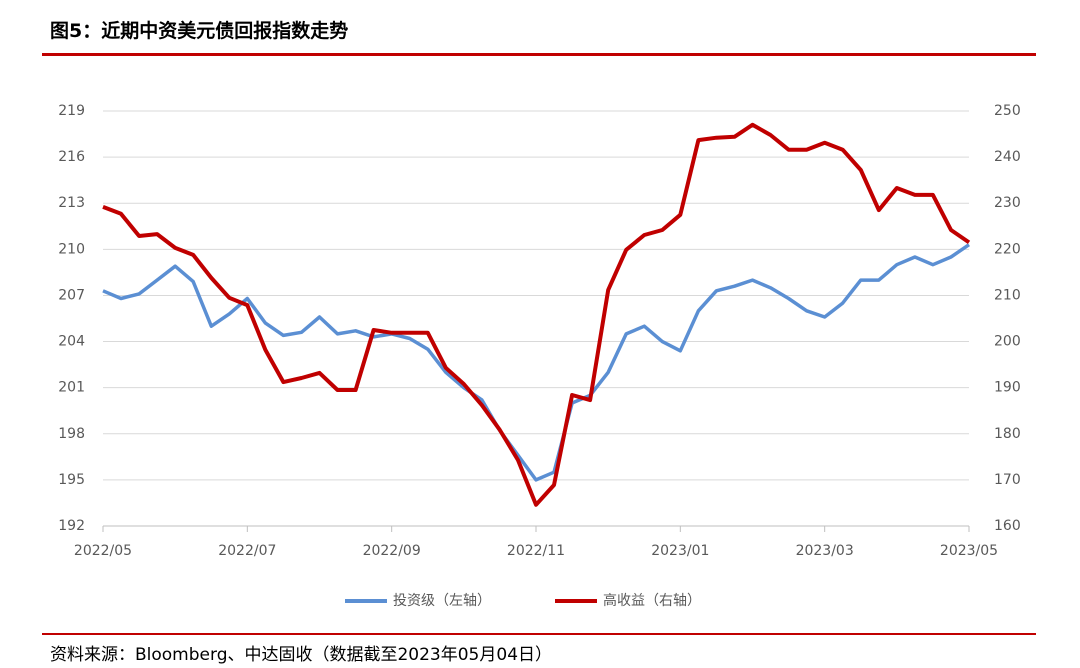  I want to click on chart-title: 图5：近期中资美元债回报指数走势, so click(199, 30).